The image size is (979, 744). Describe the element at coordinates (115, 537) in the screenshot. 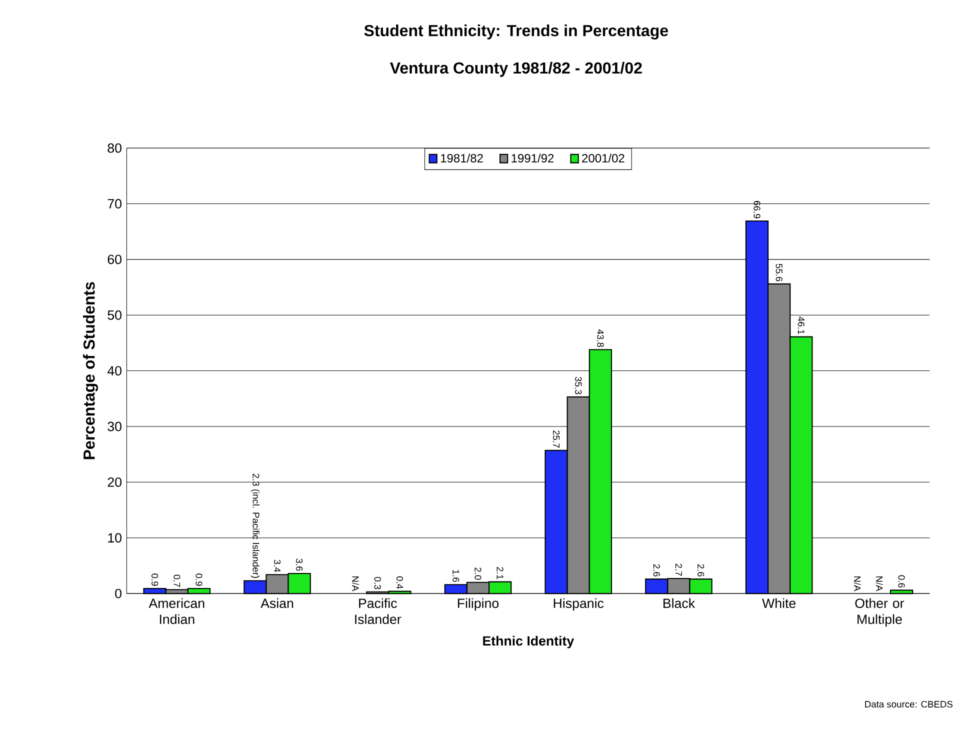

I see `y-tick-label: 10` at that location.